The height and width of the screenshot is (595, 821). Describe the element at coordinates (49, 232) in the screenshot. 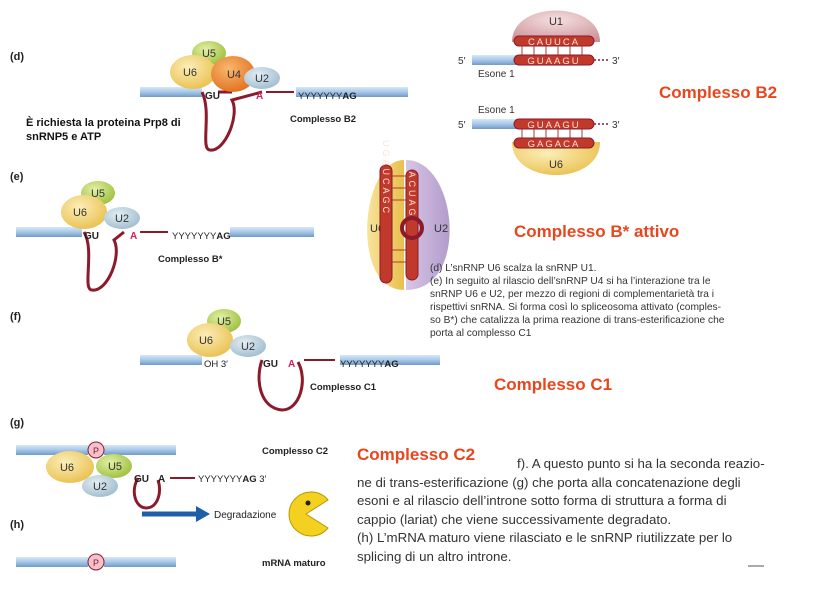

I see `exon-left-e` at that location.